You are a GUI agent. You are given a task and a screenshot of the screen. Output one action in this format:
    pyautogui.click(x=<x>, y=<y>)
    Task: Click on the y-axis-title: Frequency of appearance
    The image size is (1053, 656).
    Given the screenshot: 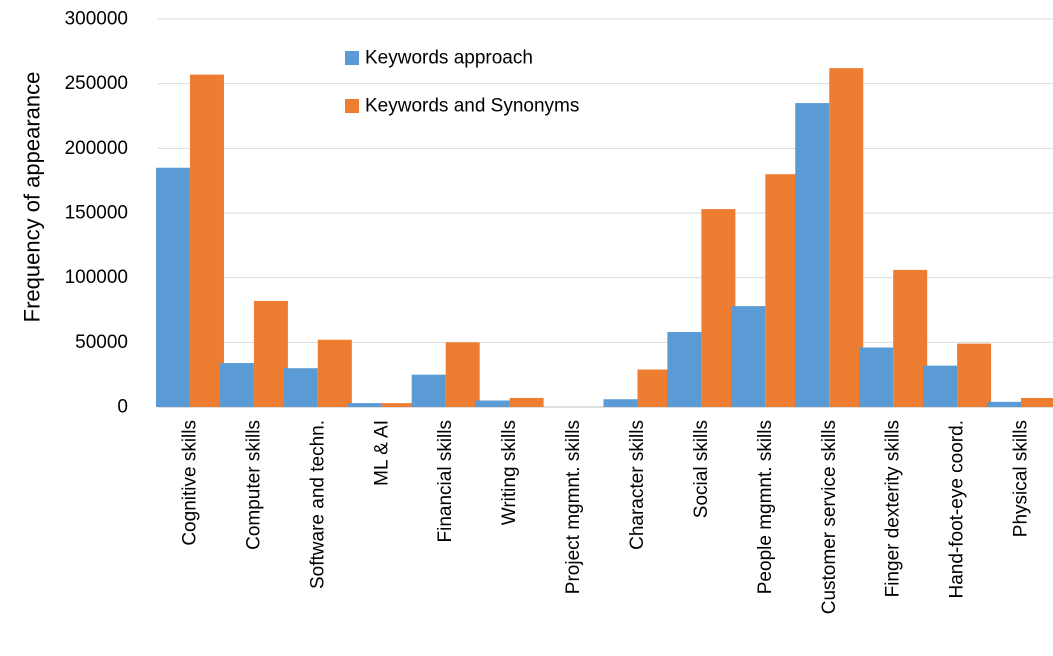 What is the action you would take?
    pyautogui.click(x=32, y=197)
    